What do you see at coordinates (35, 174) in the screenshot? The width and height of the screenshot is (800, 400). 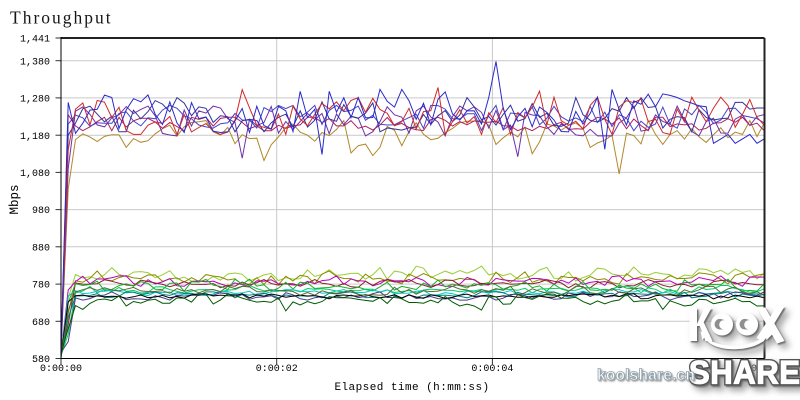 I see `svg-text: 1,080` at bounding box center [35, 174].